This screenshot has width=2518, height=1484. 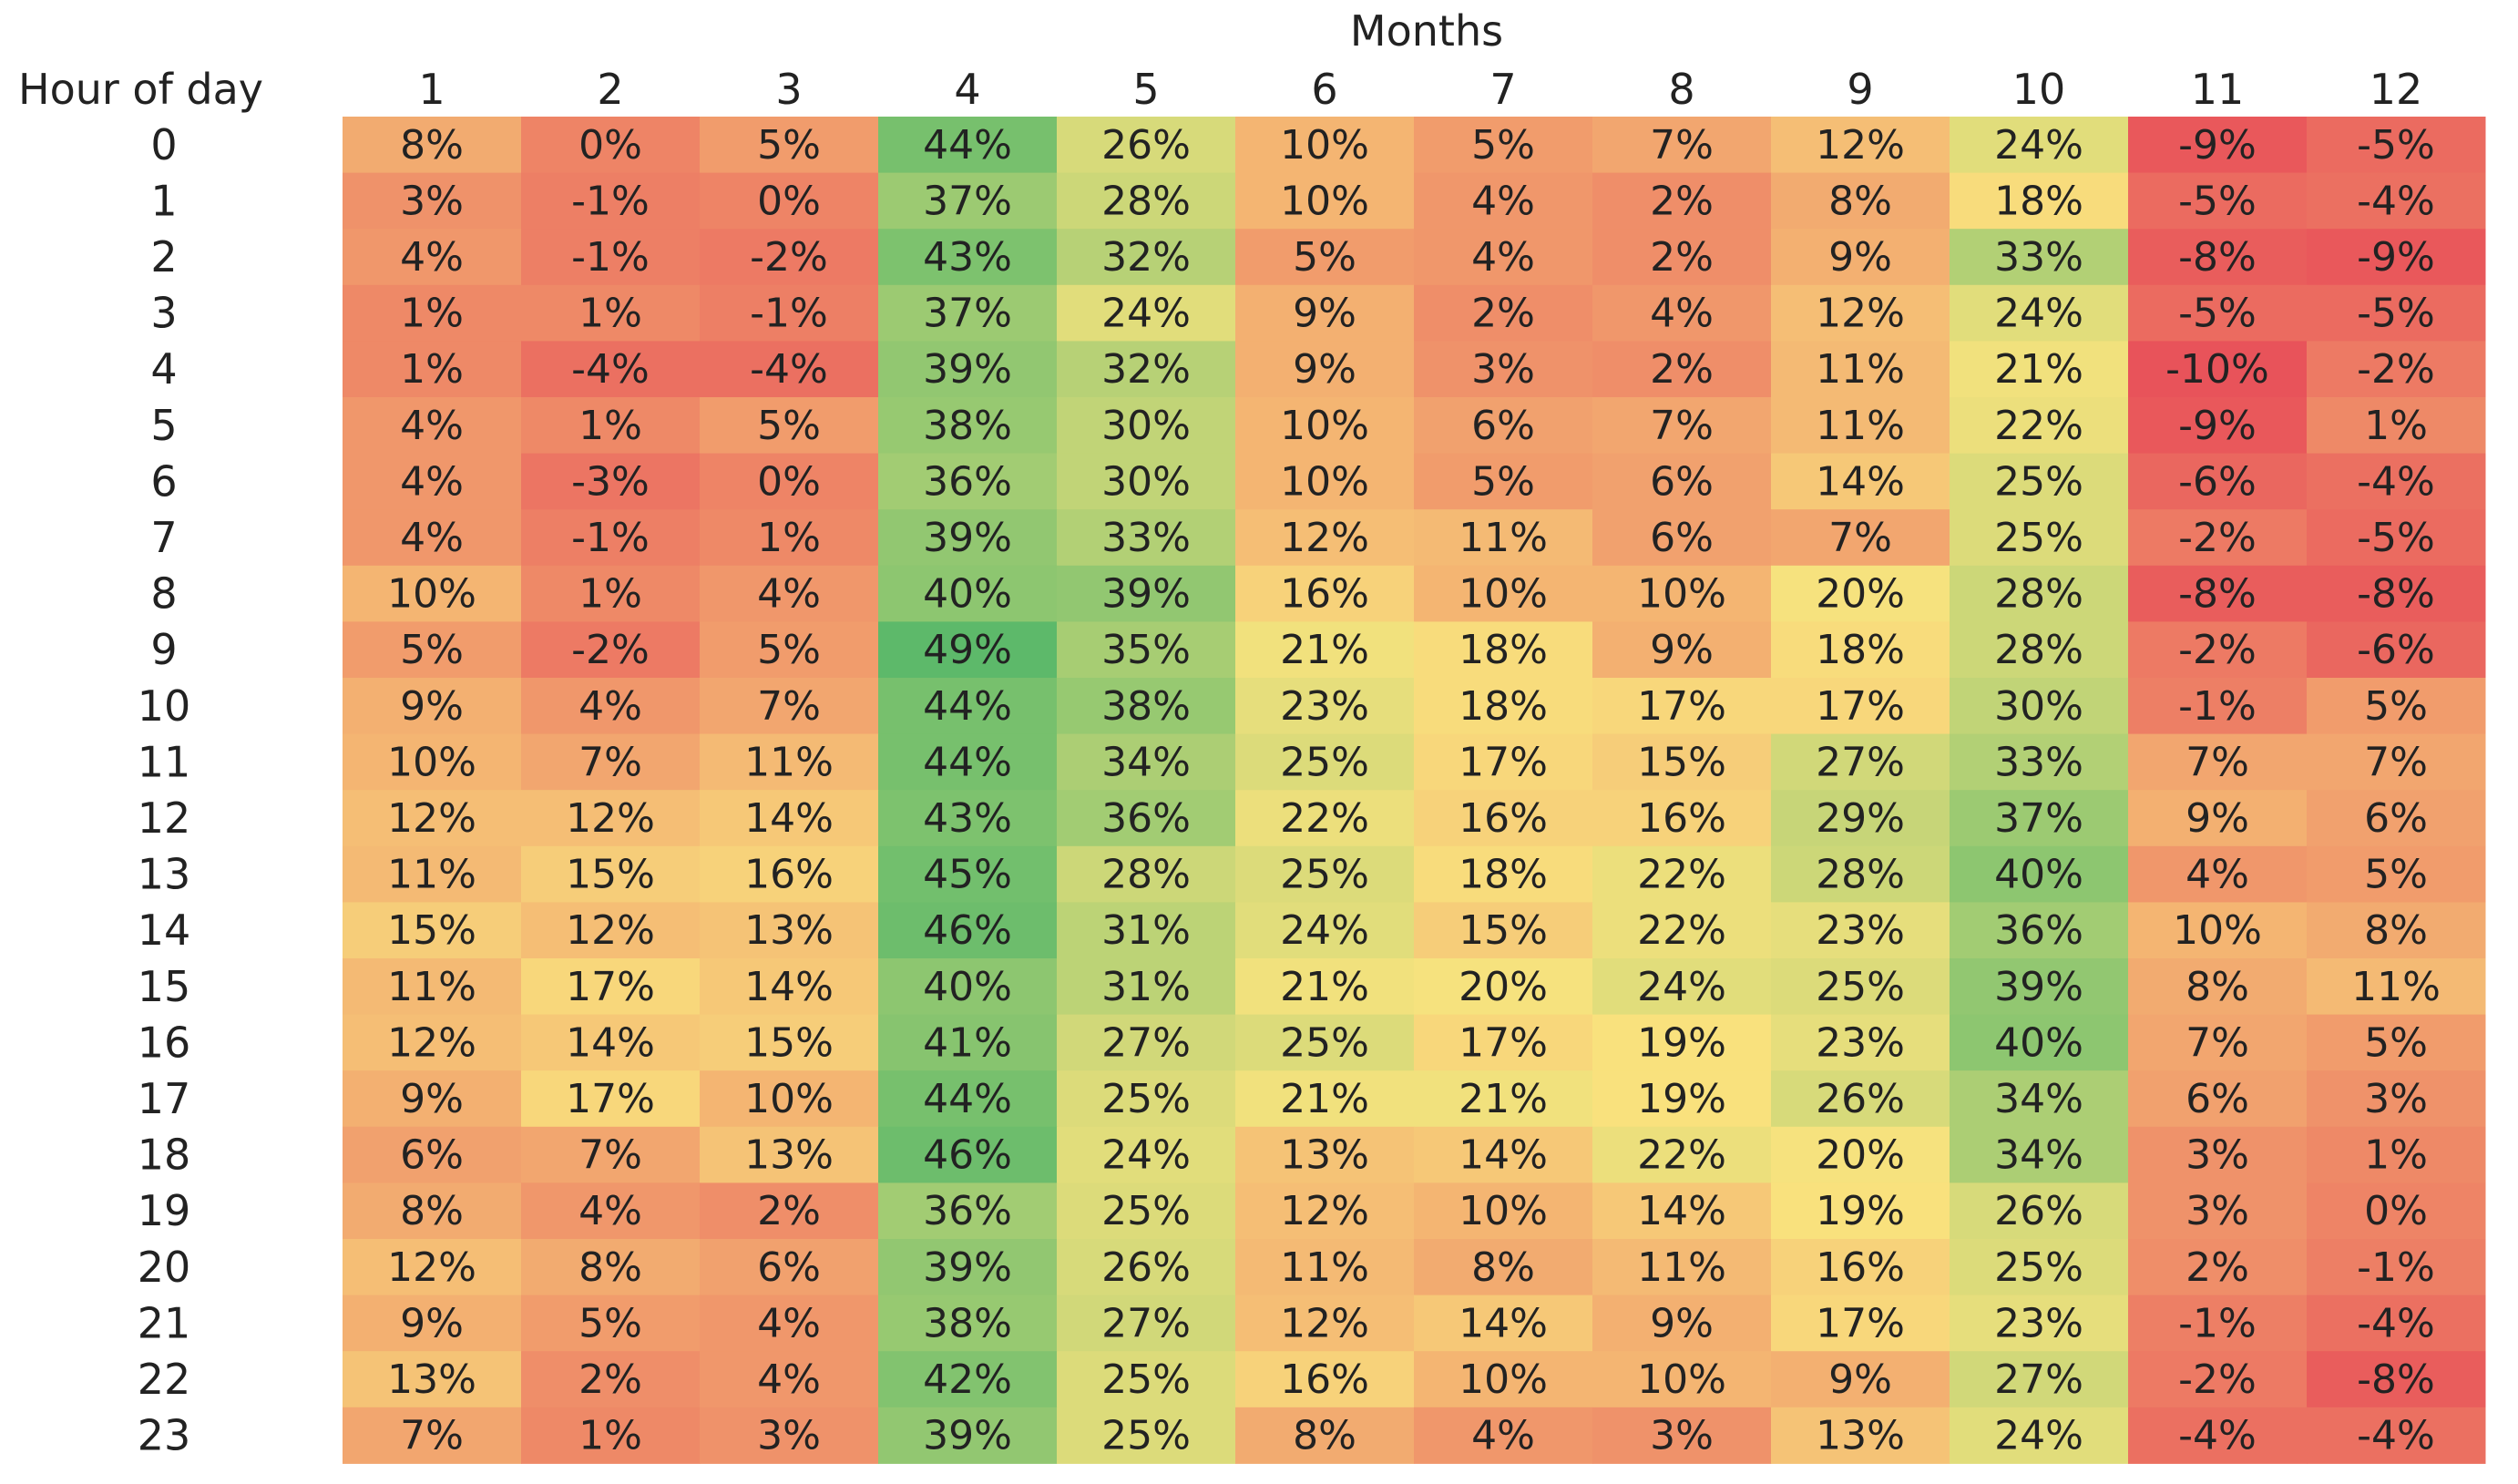 I want to click on cell-value-label: 36%, so click(x=967, y=481).